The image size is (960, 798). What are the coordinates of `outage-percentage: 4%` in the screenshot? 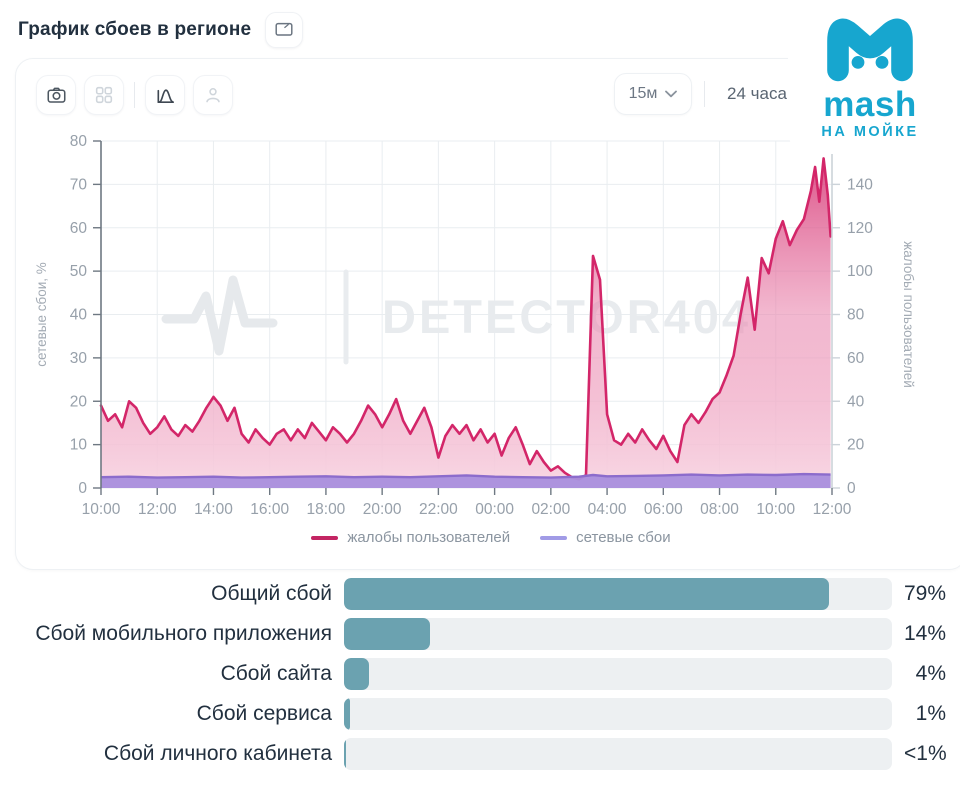 It's located at (930, 673).